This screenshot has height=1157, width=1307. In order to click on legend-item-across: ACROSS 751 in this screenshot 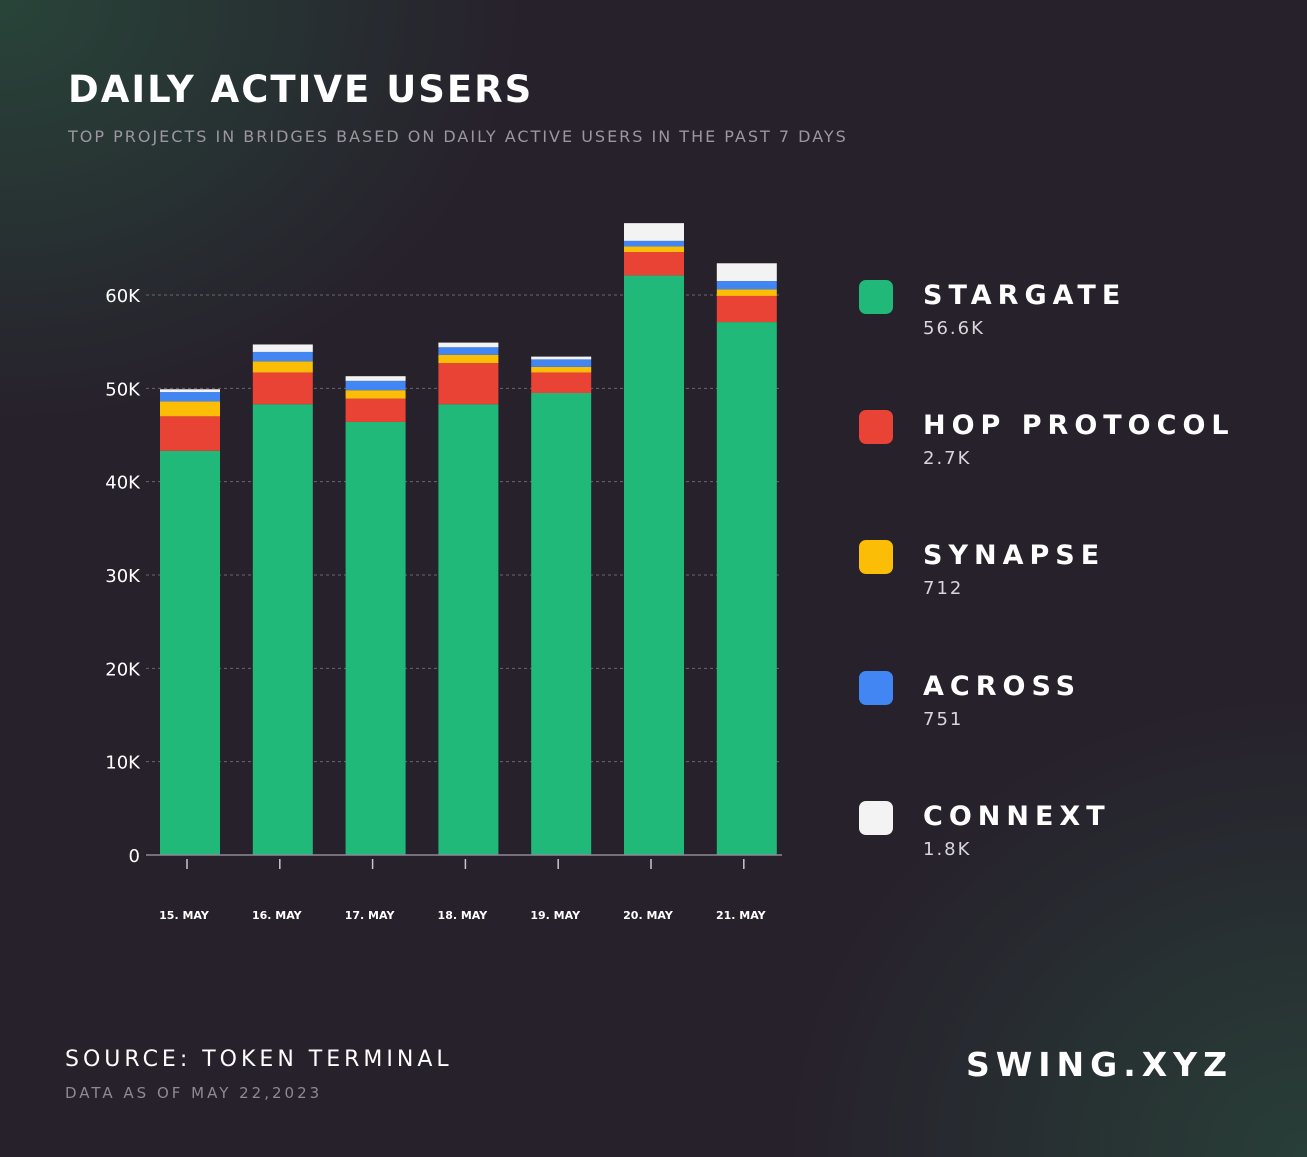, I will do `click(1079, 706)`.